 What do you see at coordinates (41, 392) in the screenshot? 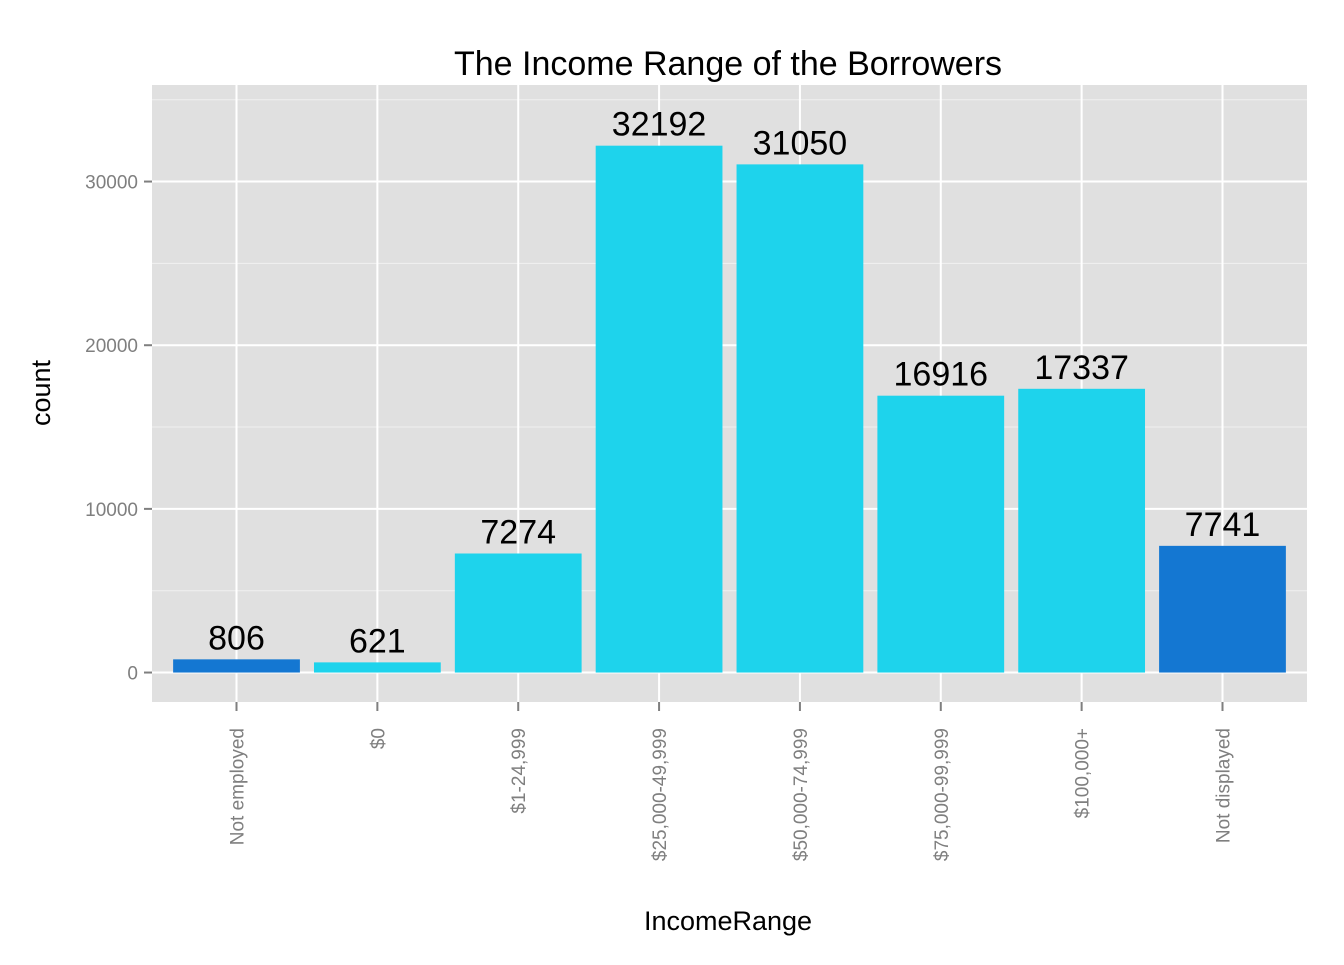
I see `y-axis-title: count` at bounding box center [41, 392].